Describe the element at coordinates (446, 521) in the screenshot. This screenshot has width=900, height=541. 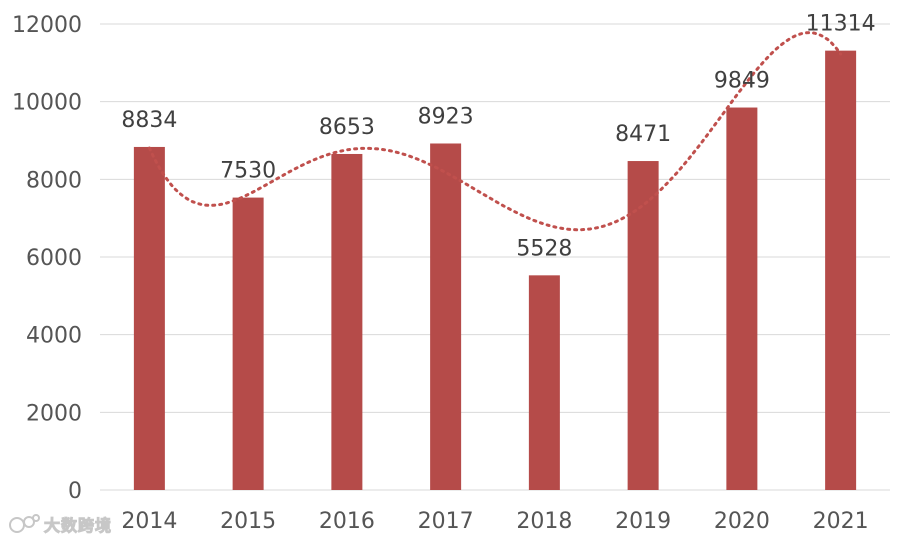
I see `x-tick-label: 2017` at that location.